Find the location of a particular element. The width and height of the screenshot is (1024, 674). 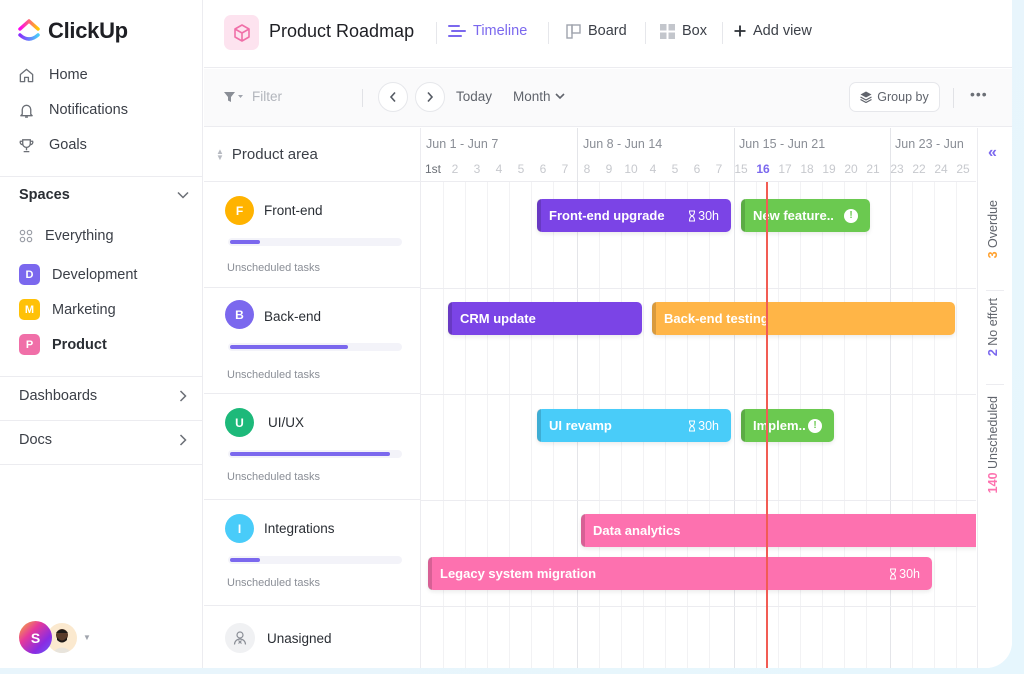

area-row-back-end: B Back-end Unscheduled tasks is located at coordinates (312, 341).